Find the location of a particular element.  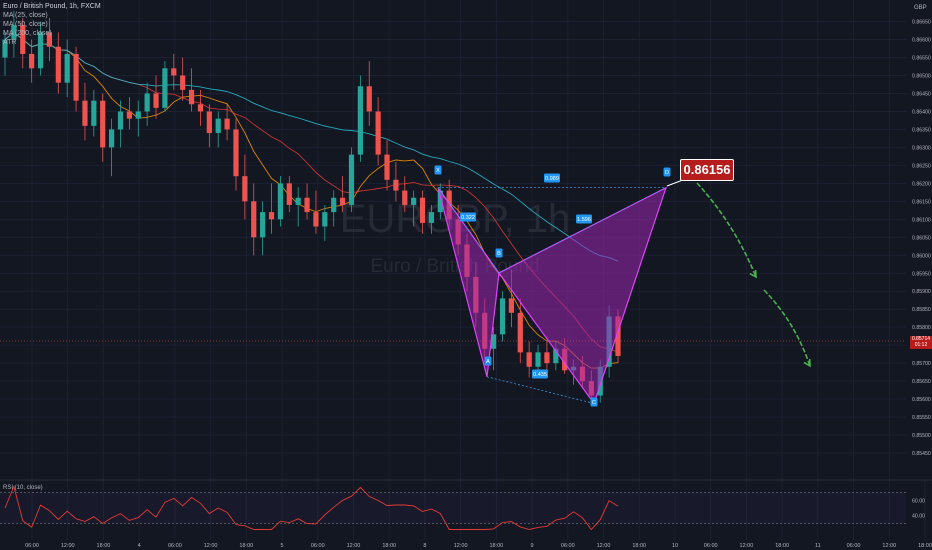

rsi-pane: 60.00 40.00 is located at coordinates (462, 508).